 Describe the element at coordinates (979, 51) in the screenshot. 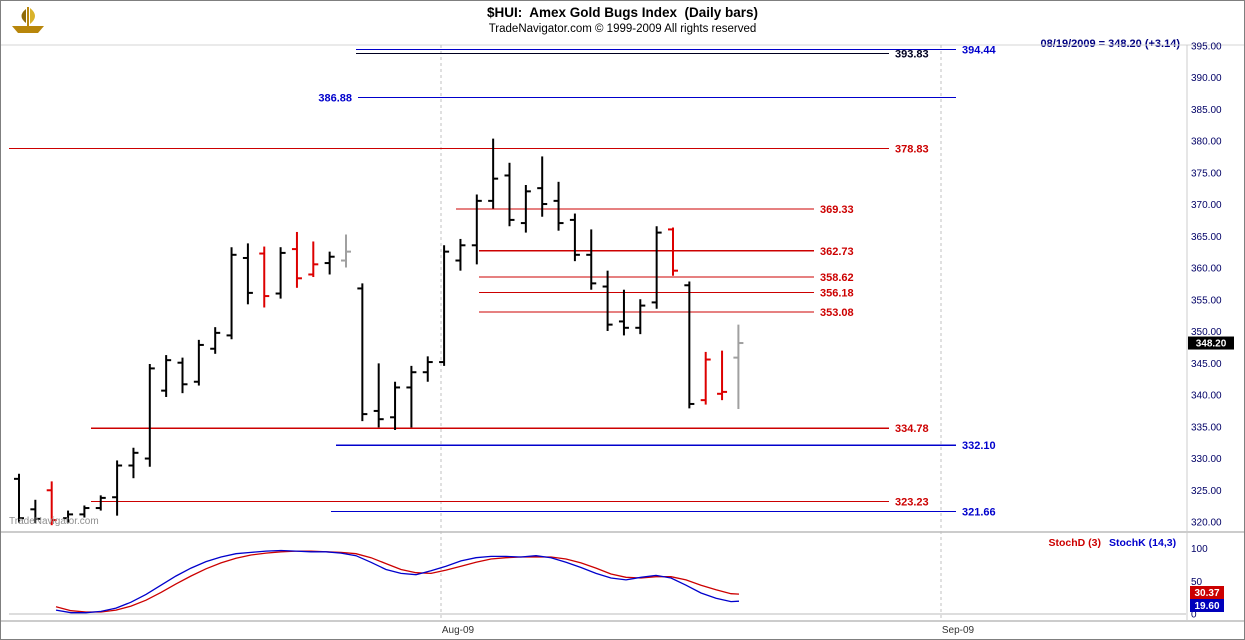

I see `level-label: 394.44` at that location.